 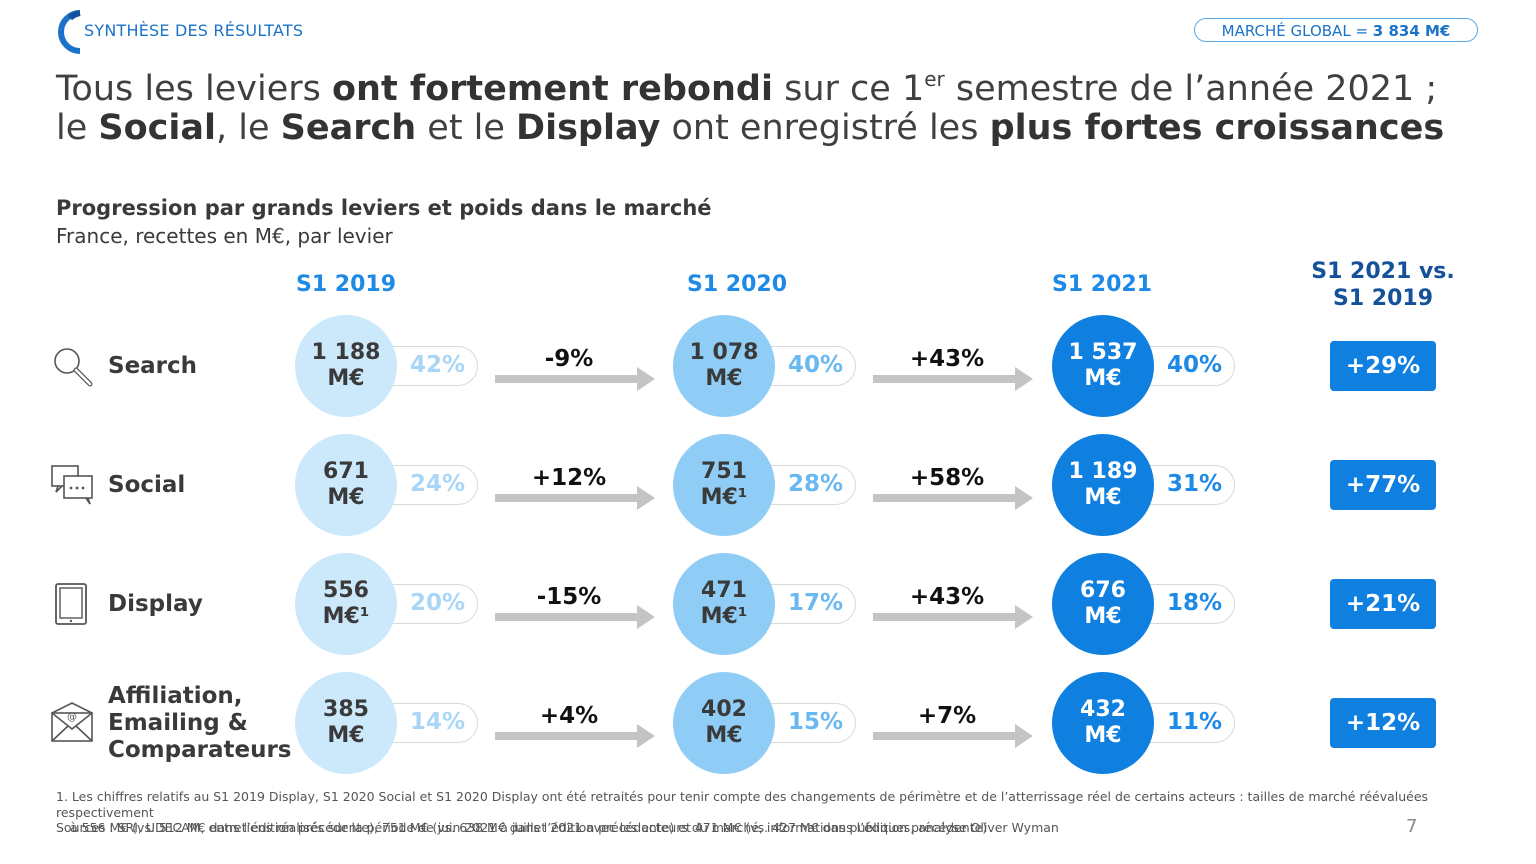 What do you see at coordinates (724, 352) in the screenshot?
I see `bubble-value: 1 078` at bounding box center [724, 352].